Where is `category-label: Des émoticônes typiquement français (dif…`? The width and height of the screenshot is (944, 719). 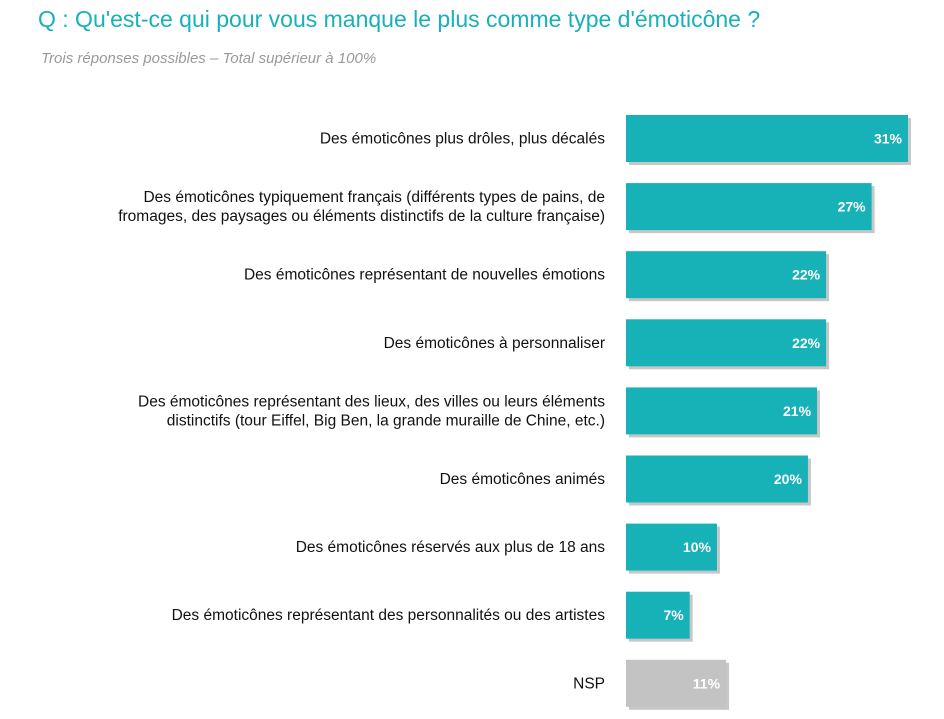 category-label: Des émoticônes typiquement français (dif… is located at coordinates (374, 197).